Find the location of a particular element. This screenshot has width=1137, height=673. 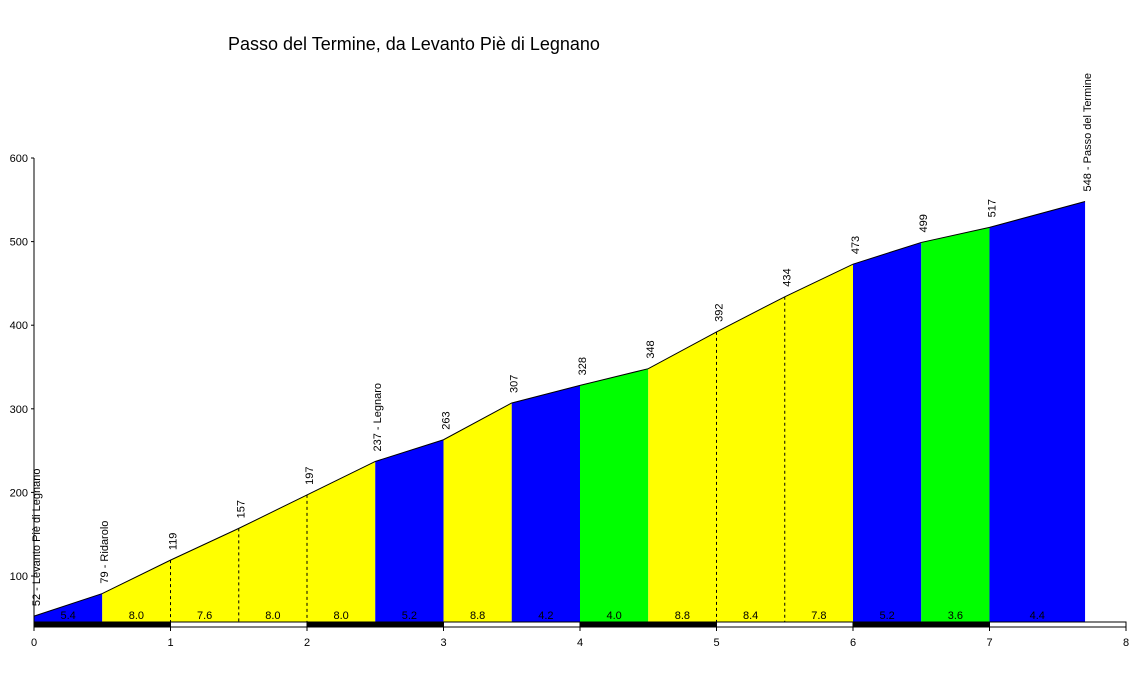

elevation-label: 517 is located at coordinates (993, 208).